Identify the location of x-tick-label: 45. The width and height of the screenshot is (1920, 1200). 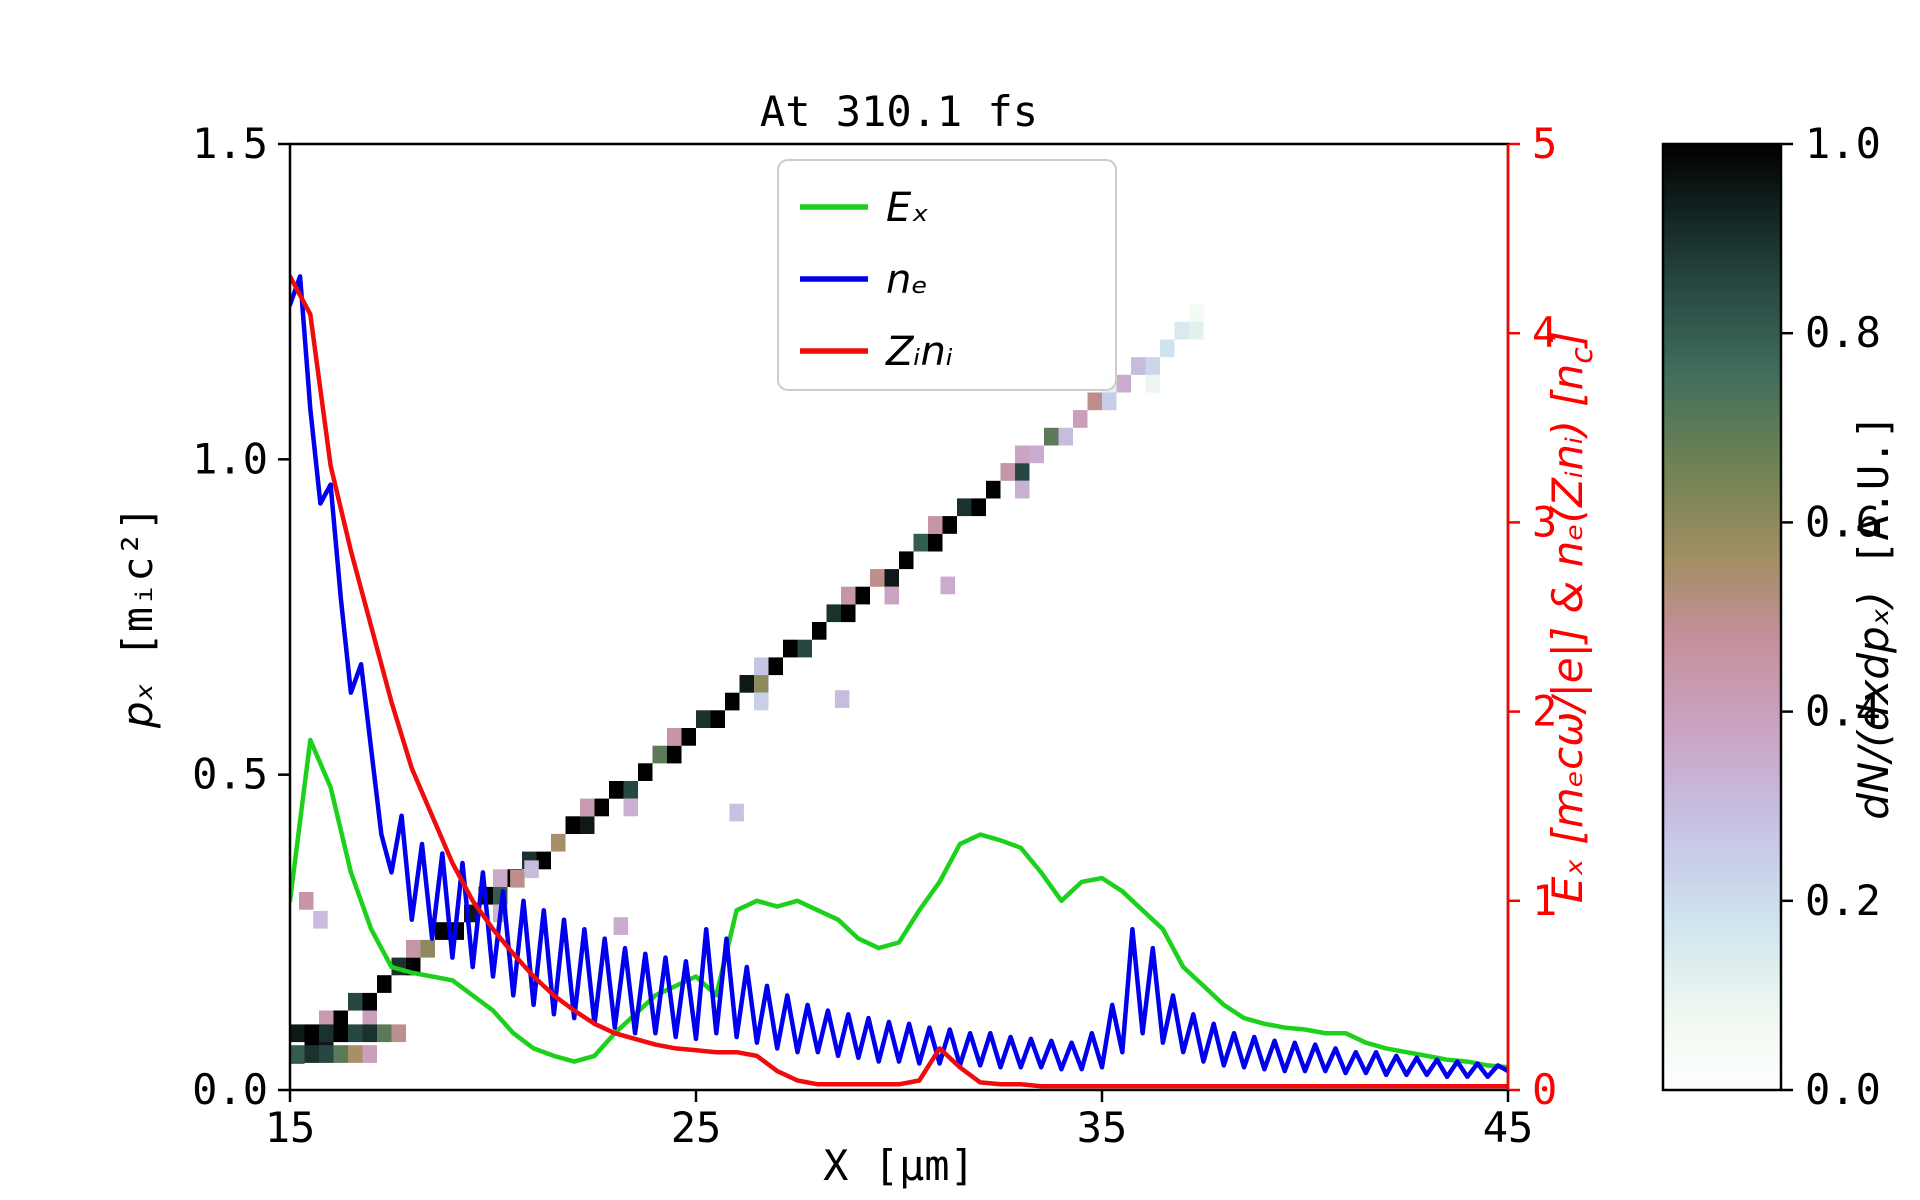
(1508, 1127).